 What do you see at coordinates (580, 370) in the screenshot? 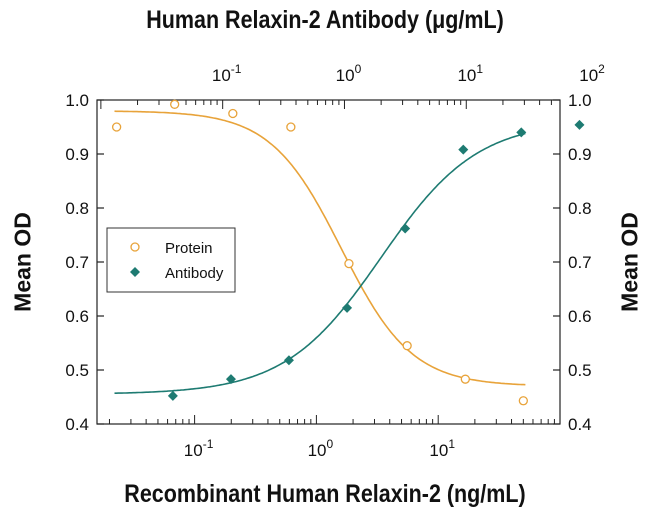
I see `y-tick-label-right: 0.5` at bounding box center [580, 370].